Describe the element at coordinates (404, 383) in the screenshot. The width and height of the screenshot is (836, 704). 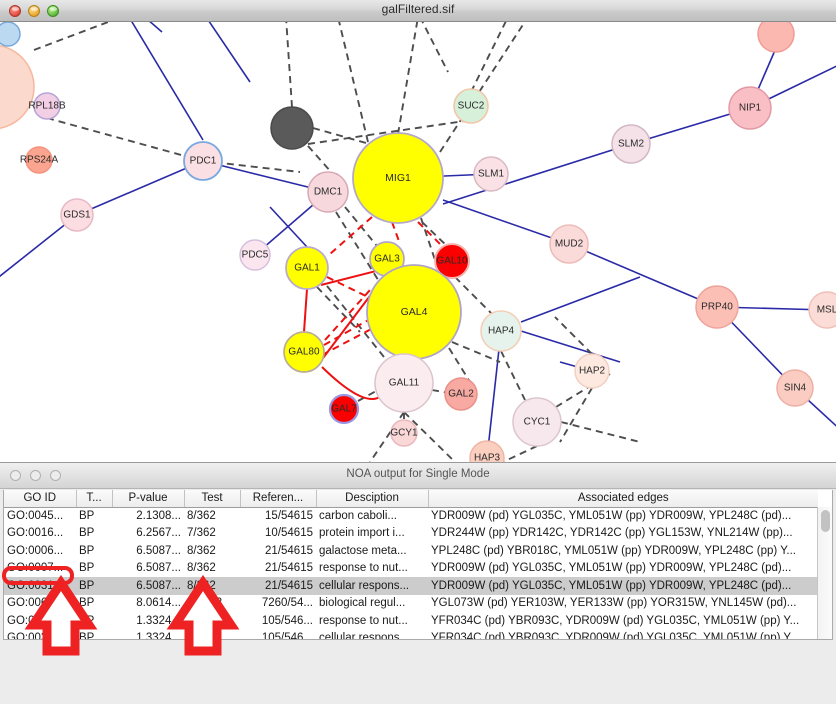
I see `network-node-gal11` at that location.